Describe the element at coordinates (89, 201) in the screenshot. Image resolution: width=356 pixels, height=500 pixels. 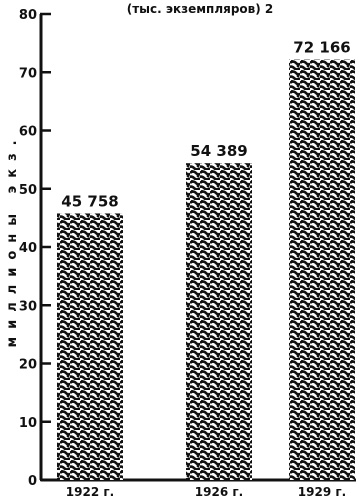
I see `bar-data-label: 45 758` at that location.